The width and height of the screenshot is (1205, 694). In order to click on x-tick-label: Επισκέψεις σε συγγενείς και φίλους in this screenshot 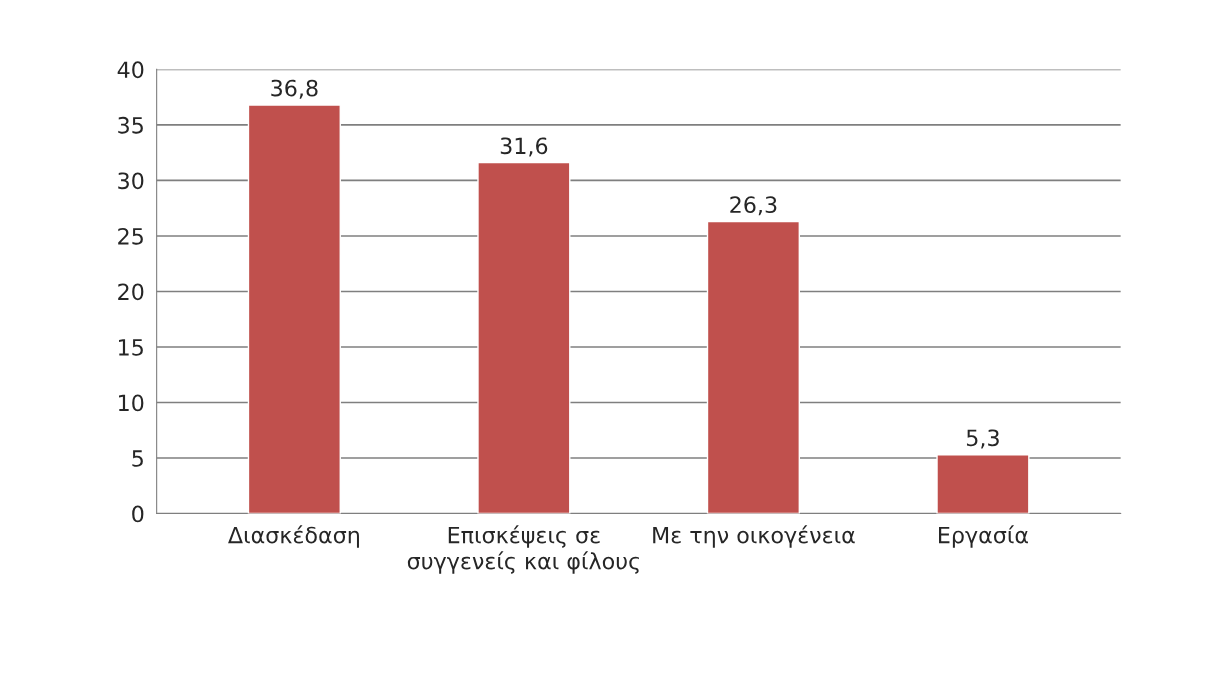, I will do `click(523, 549)`.